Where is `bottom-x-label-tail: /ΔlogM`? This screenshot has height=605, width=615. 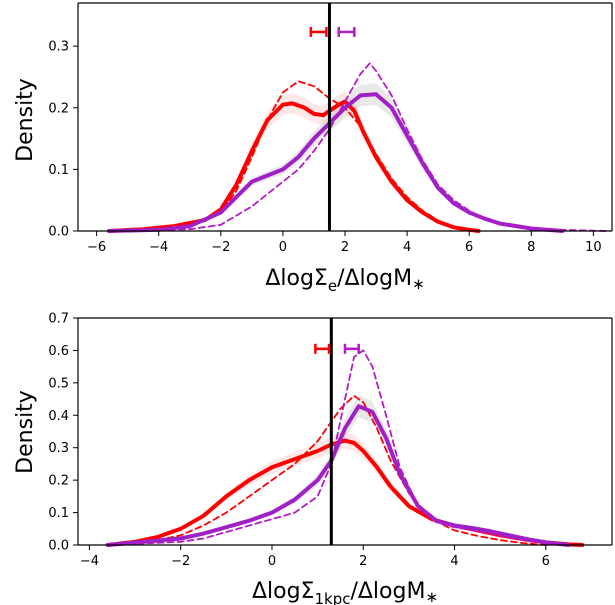
bottom-x-label-tail: /ΔlogM is located at coordinates (387, 591).